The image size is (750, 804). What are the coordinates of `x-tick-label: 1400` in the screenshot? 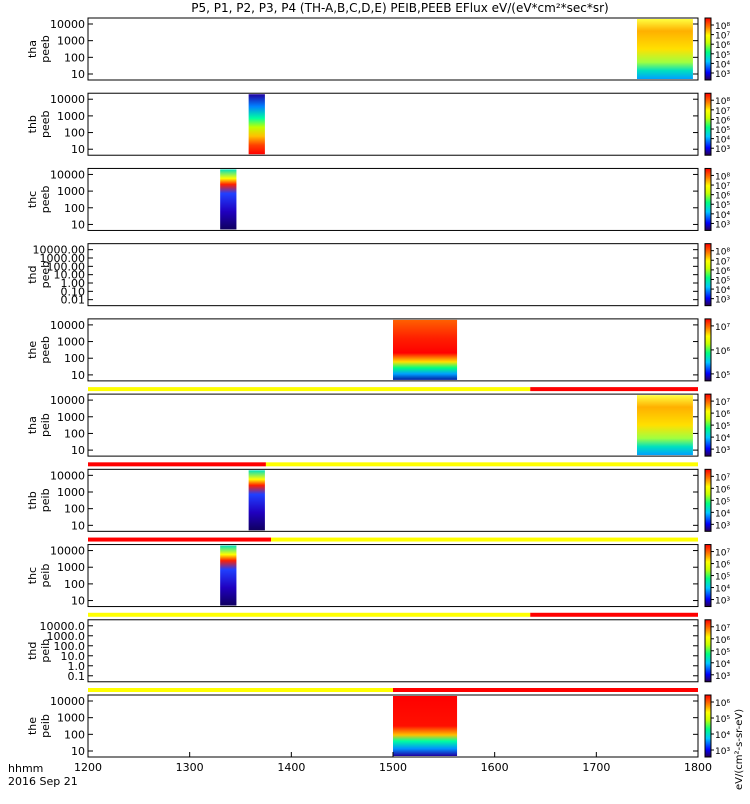 It's located at (291, 767).